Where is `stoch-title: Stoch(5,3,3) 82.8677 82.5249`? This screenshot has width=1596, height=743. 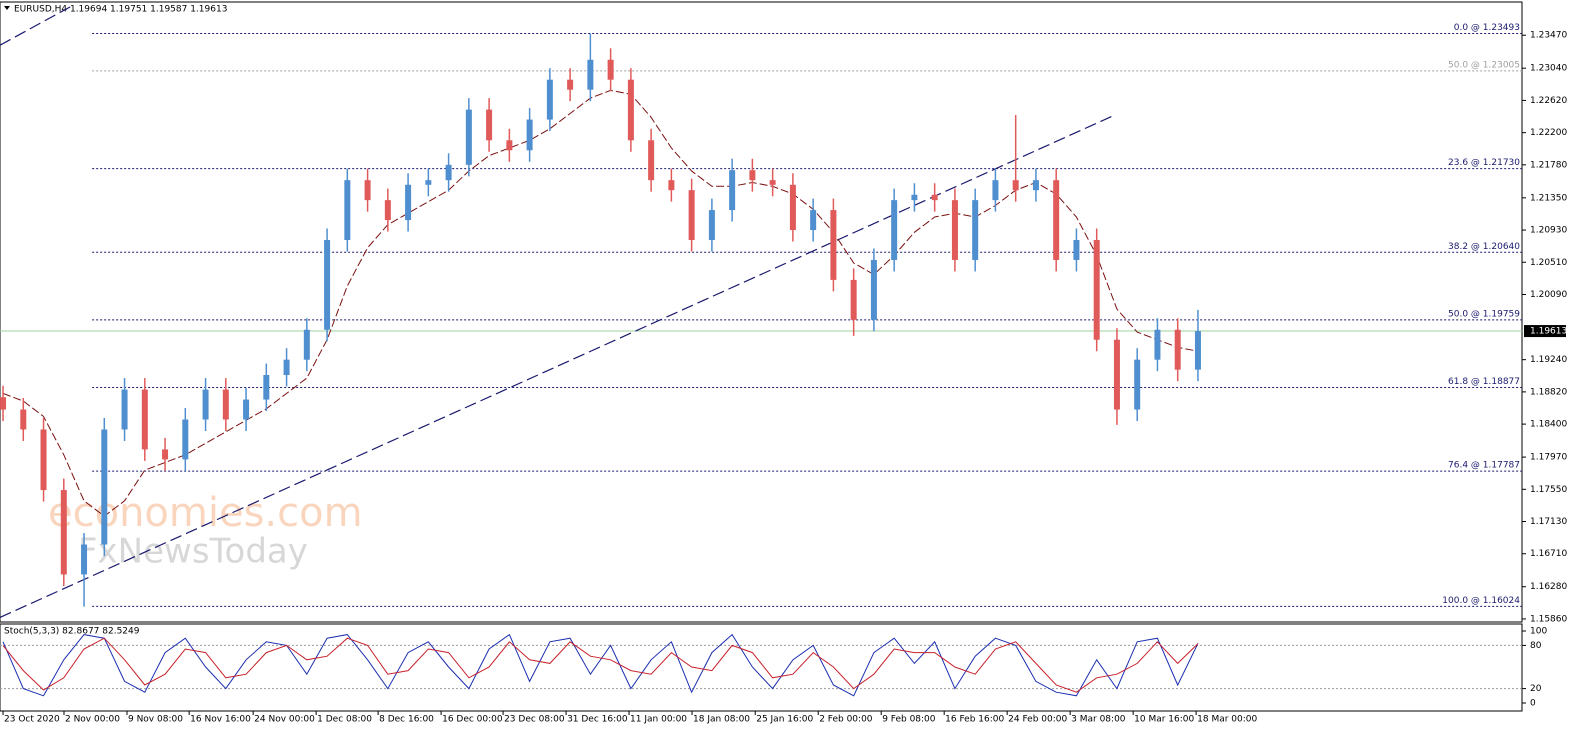
stoch-title: Stoch(5,3,3) 82.8677 82.5249 is located at coordinates (72, 632).